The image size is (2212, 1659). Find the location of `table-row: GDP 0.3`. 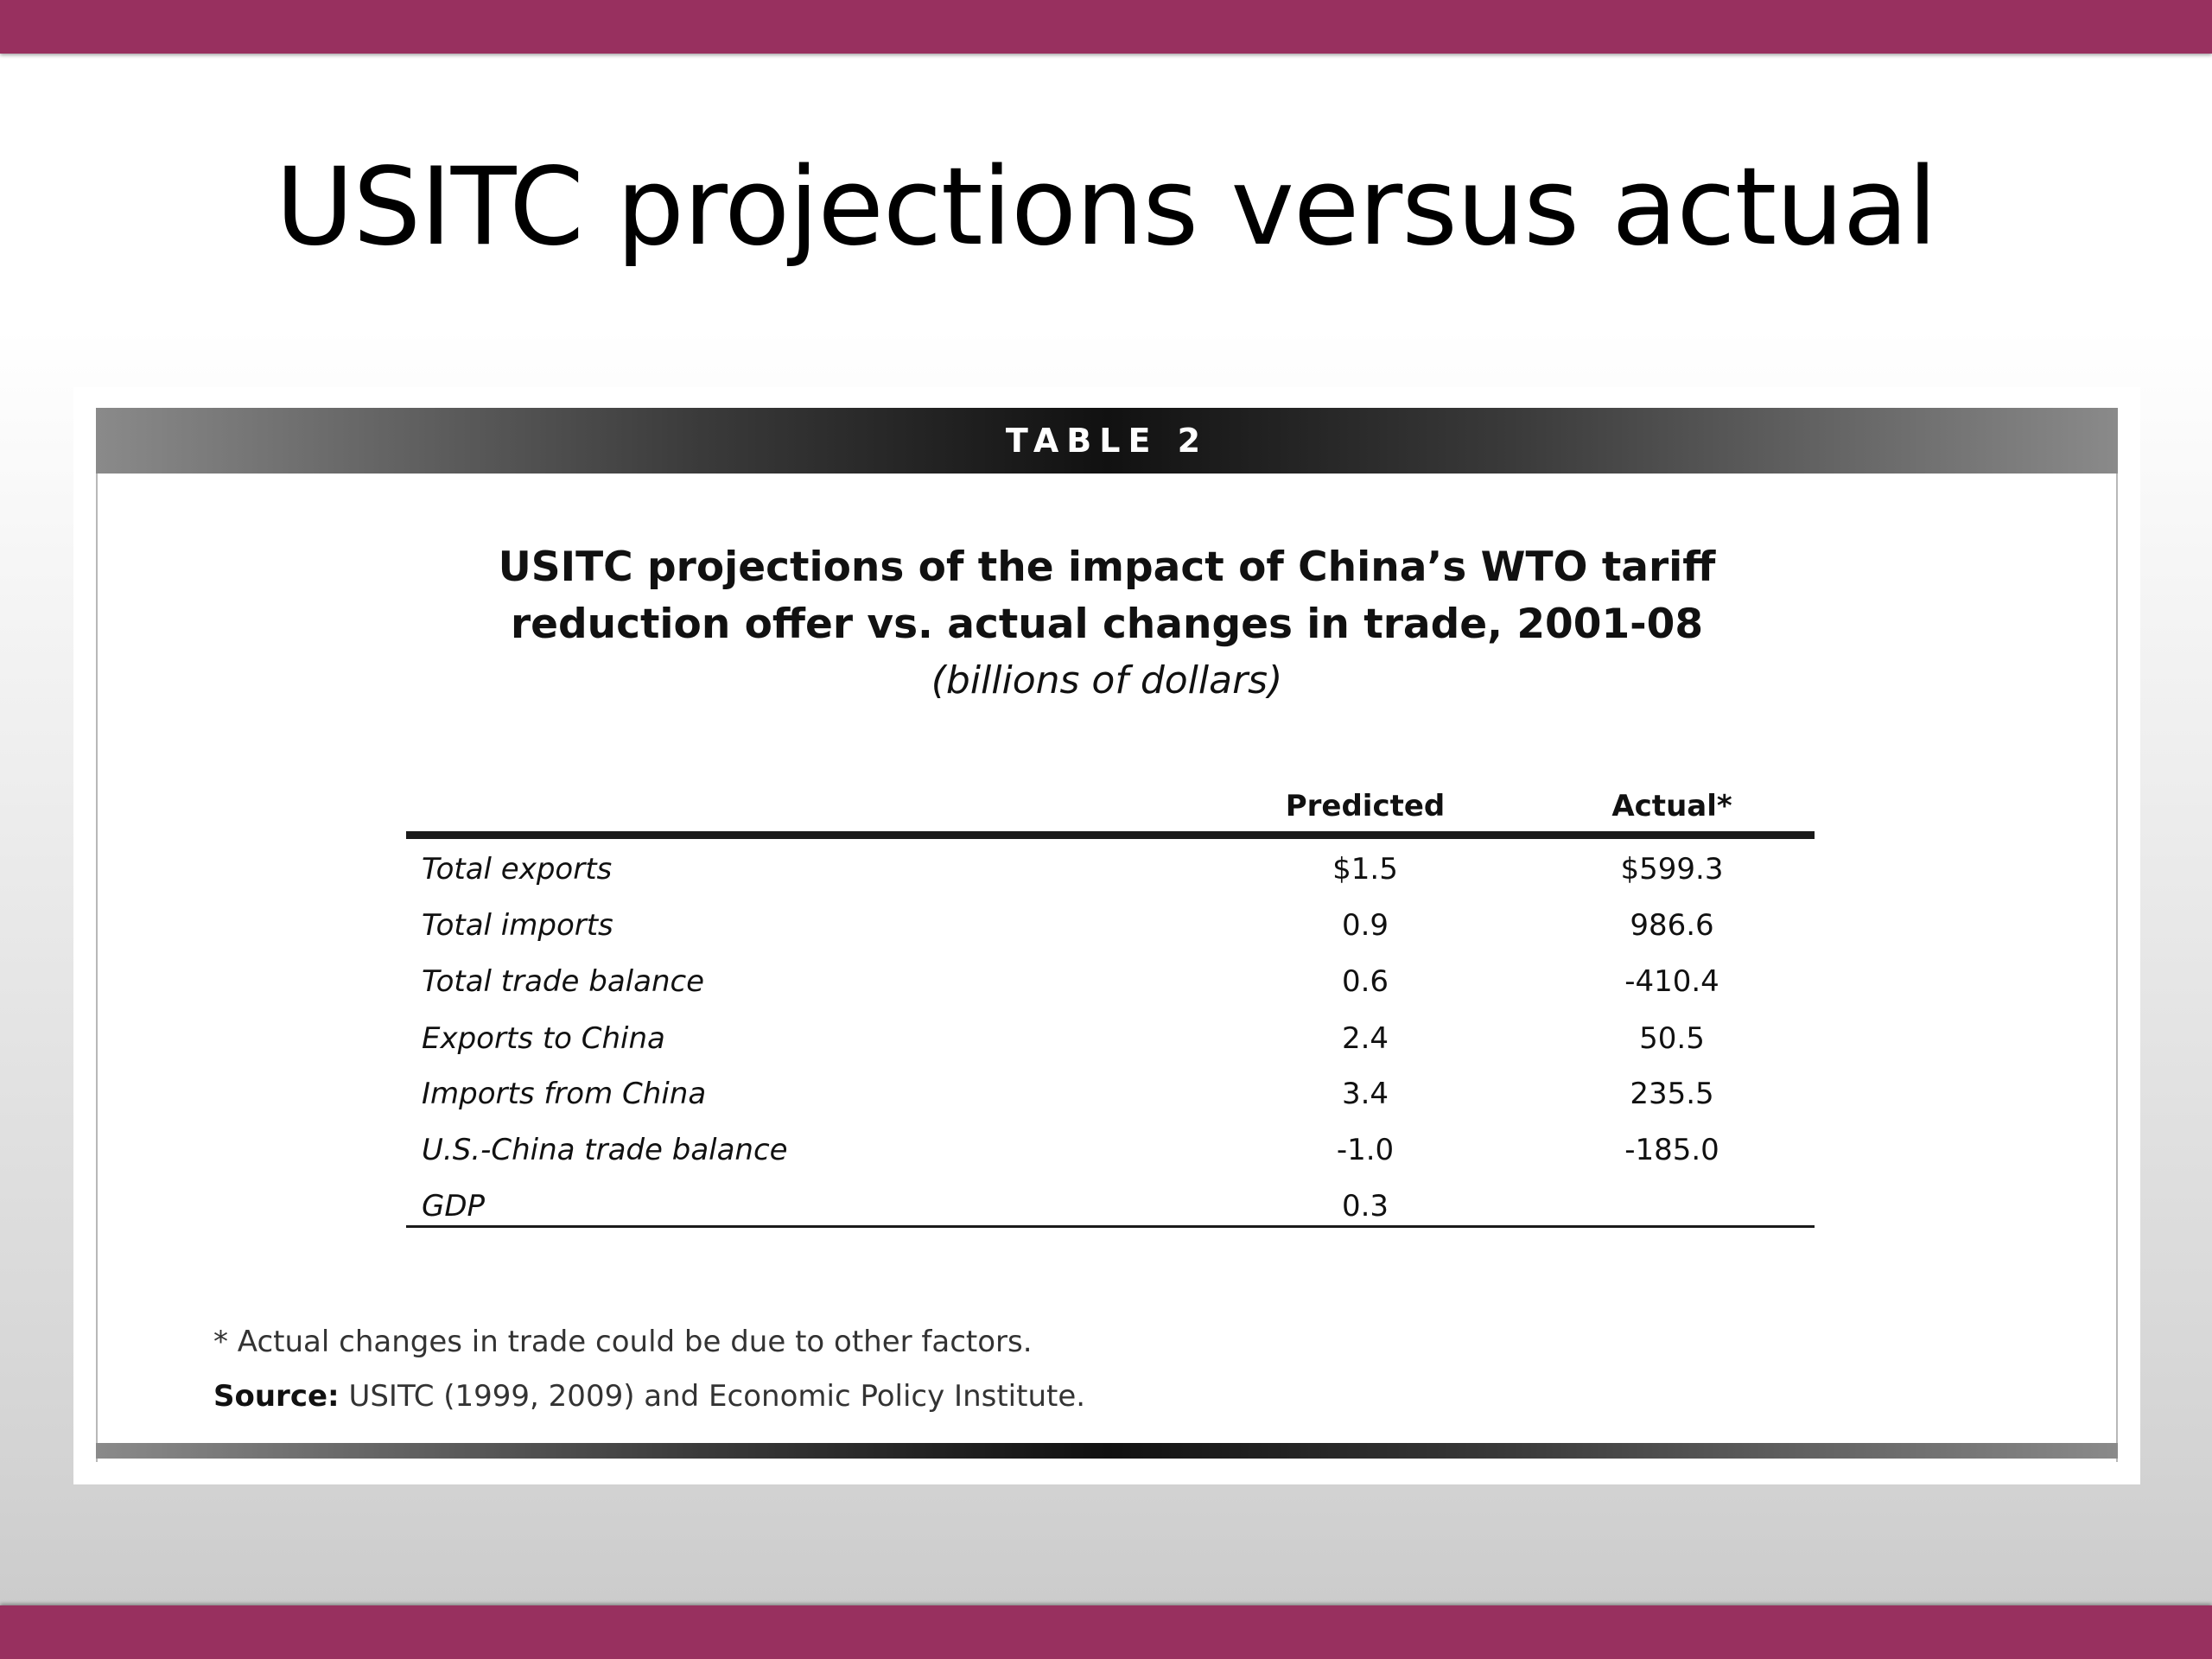

table-row: GDP 0.3 is located at coordinates (1110, 1207).